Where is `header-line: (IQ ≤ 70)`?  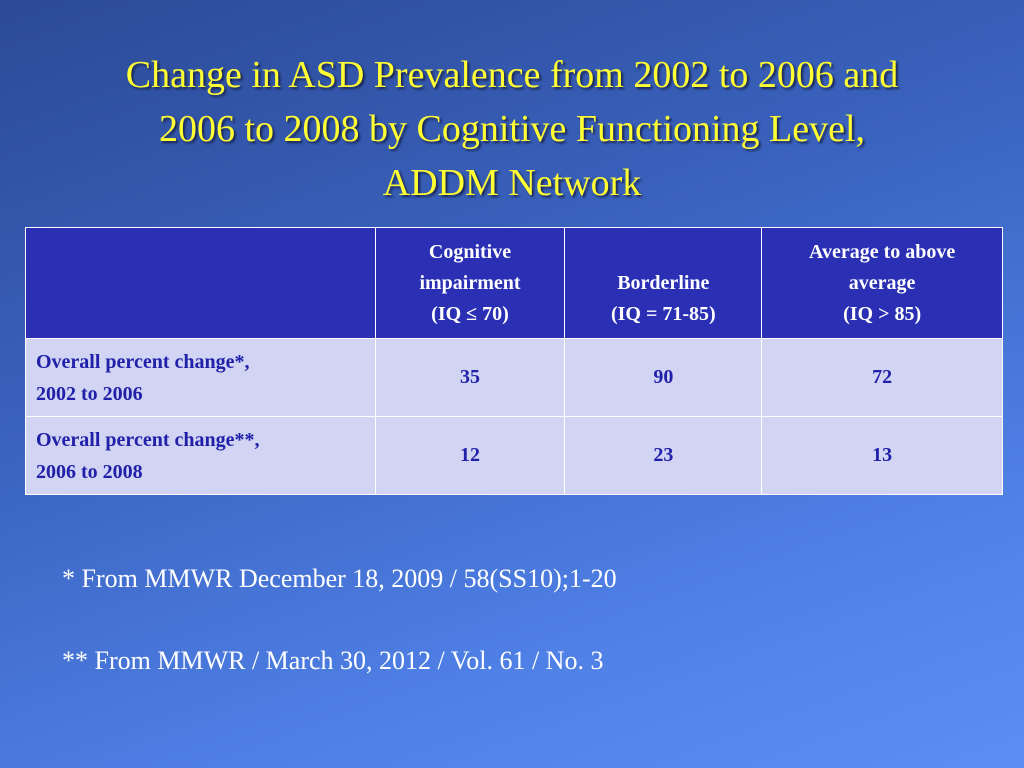
header-line: (IQ ≤ 70) is located at coordinates (470, 313).